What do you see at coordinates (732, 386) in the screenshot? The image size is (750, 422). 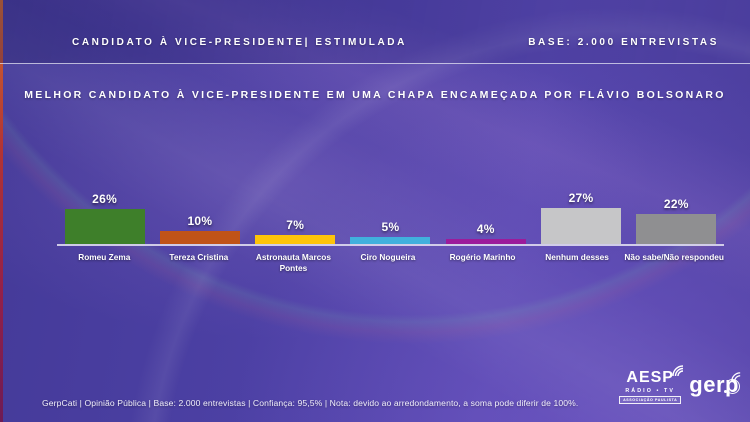 I see `gerp-ring-decoration` at bounding box center [732, 386].